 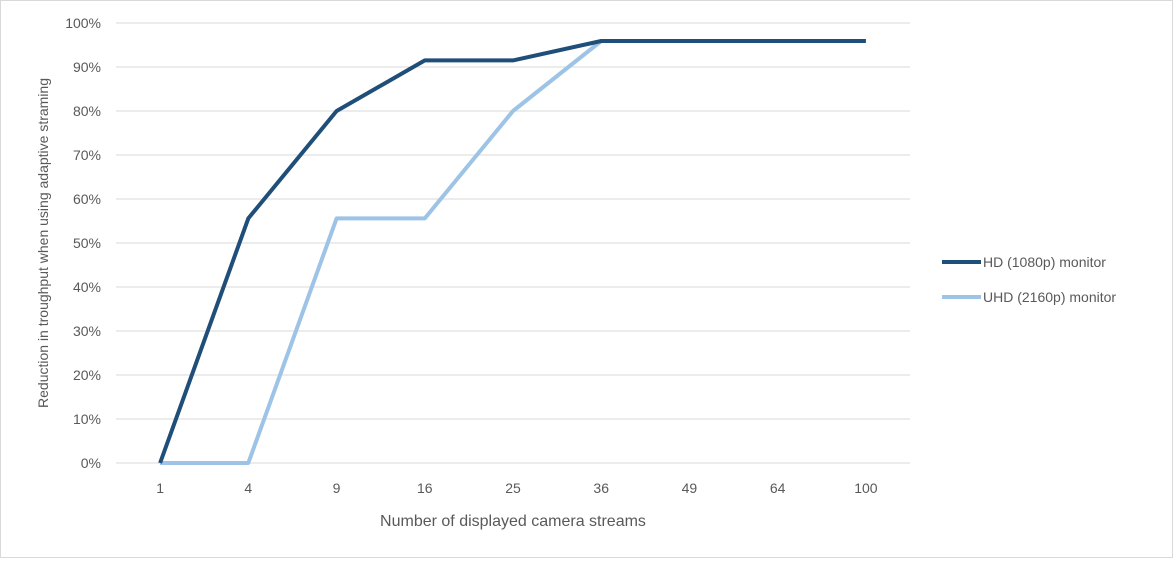 What do you see at coordinates (87, 199) in the screenshot?
I see `y-tick-label: 60%` at bounding box center [87, 199].